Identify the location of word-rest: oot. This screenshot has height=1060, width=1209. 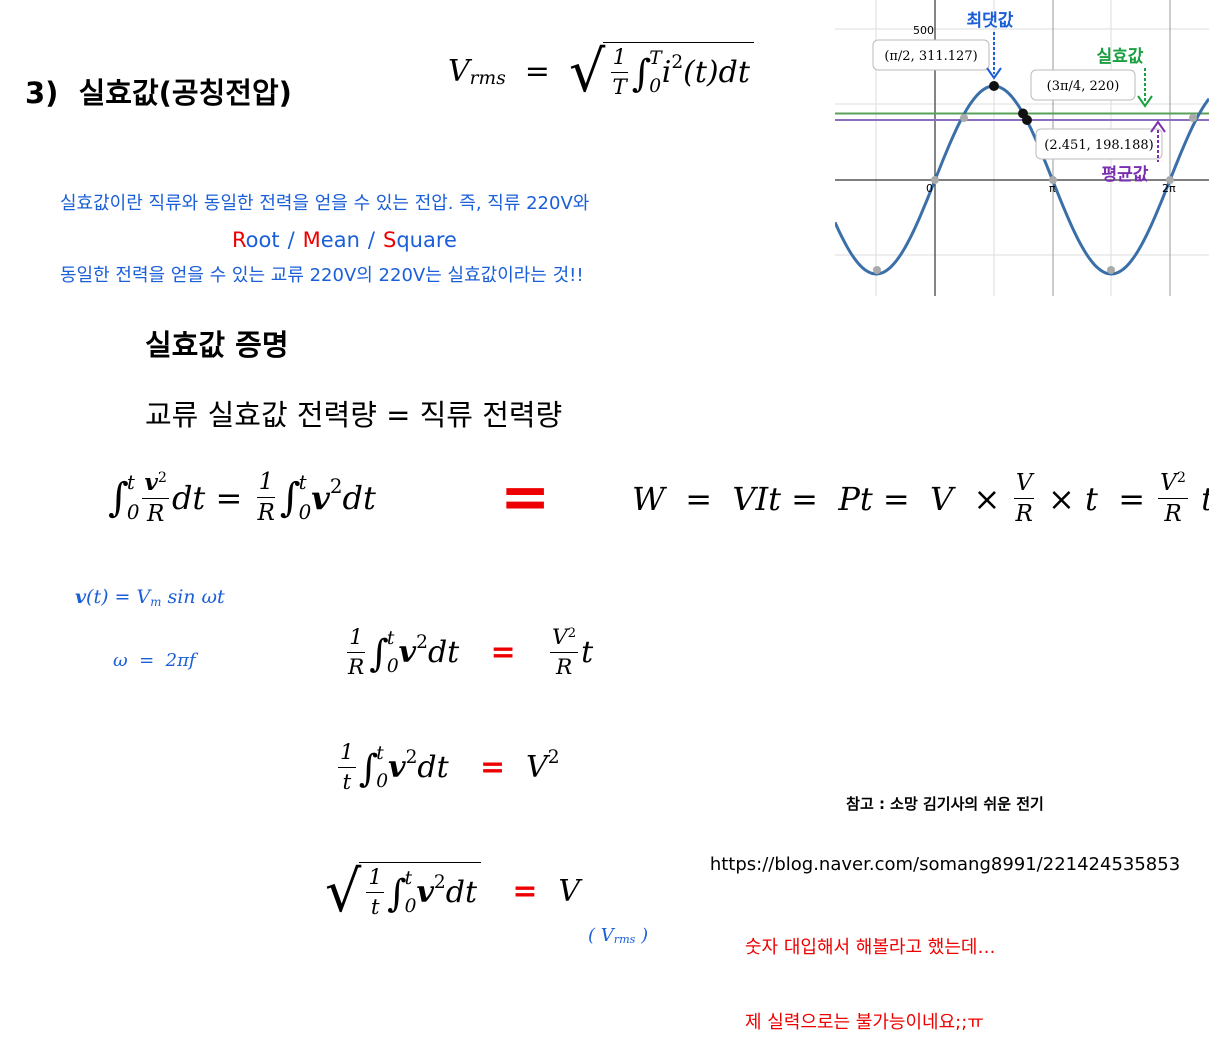
(262, 240).